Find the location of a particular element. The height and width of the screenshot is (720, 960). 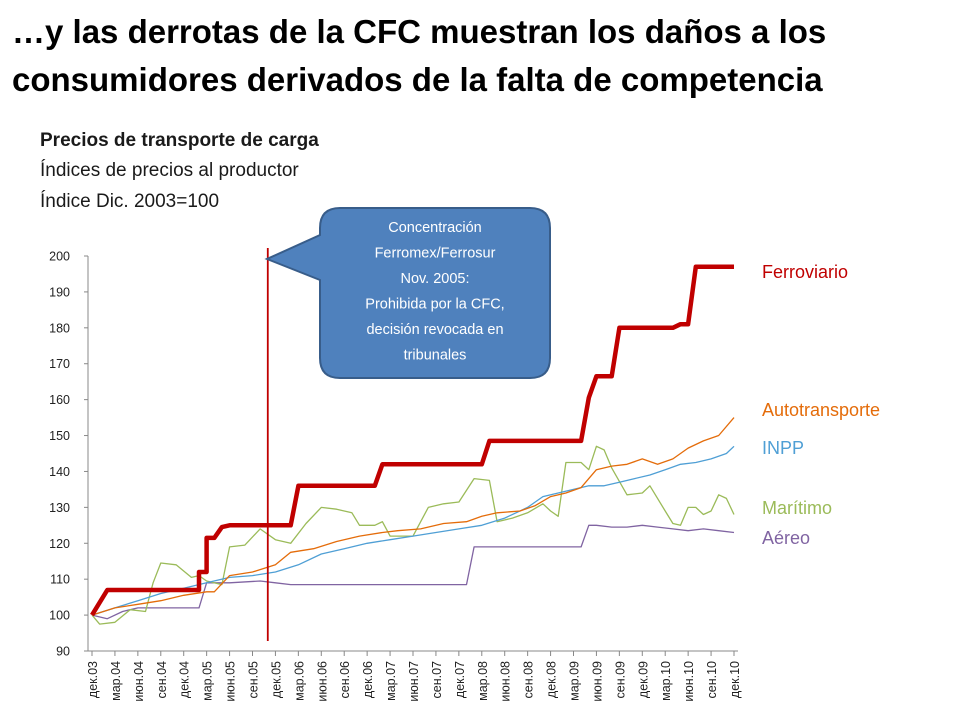

chart-subtitle-index-type: Índices de precios al productor is located at coordinates (169, 170).